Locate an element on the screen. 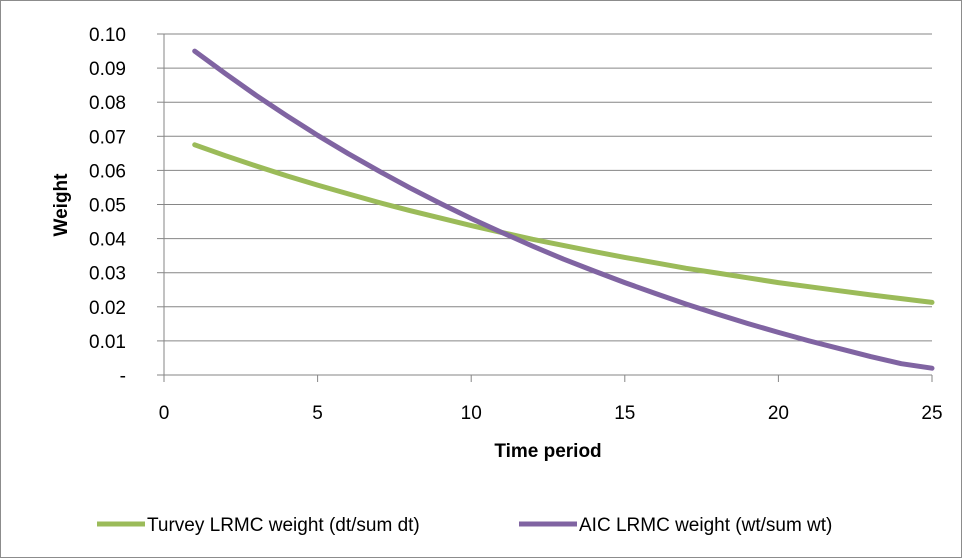  x-axis-title: Time period is located at coordinates (547, 451).